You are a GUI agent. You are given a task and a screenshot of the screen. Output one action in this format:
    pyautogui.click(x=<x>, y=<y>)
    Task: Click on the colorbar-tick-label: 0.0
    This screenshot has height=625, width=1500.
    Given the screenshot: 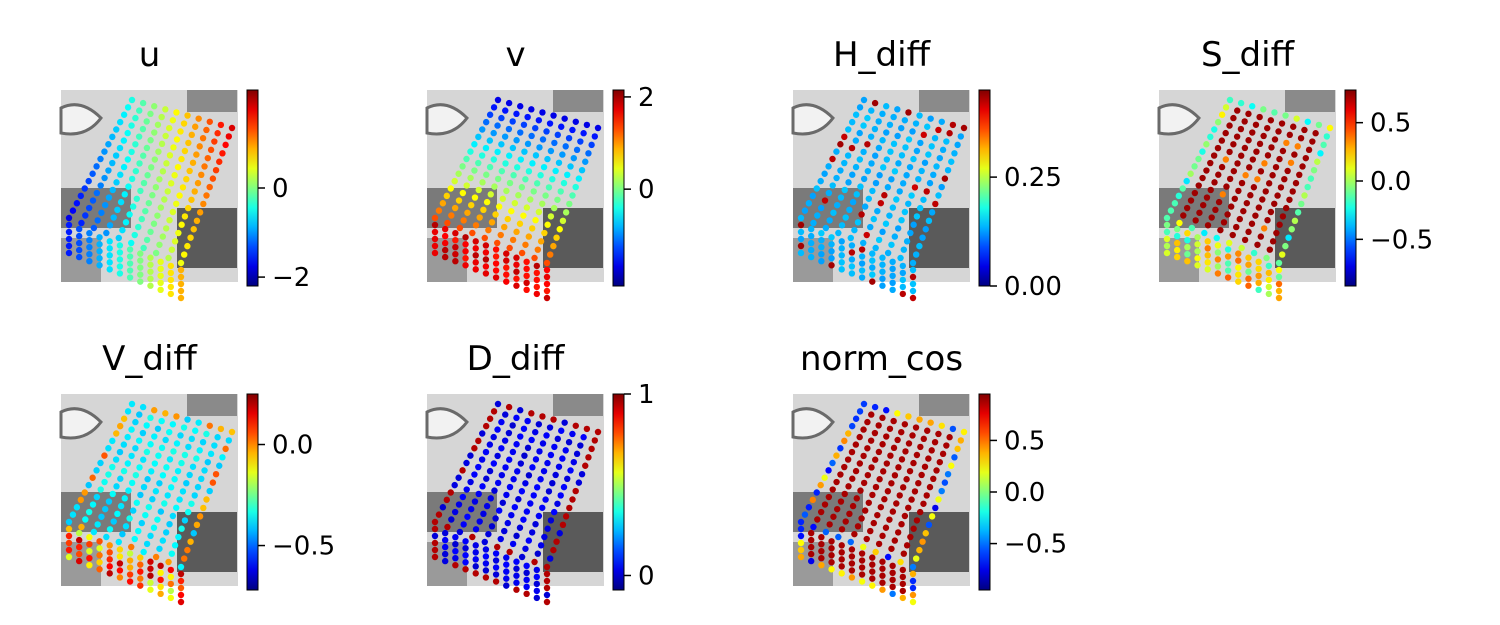 What is the action you would take?
    pyautogui.click(x=1390, y=182)
    